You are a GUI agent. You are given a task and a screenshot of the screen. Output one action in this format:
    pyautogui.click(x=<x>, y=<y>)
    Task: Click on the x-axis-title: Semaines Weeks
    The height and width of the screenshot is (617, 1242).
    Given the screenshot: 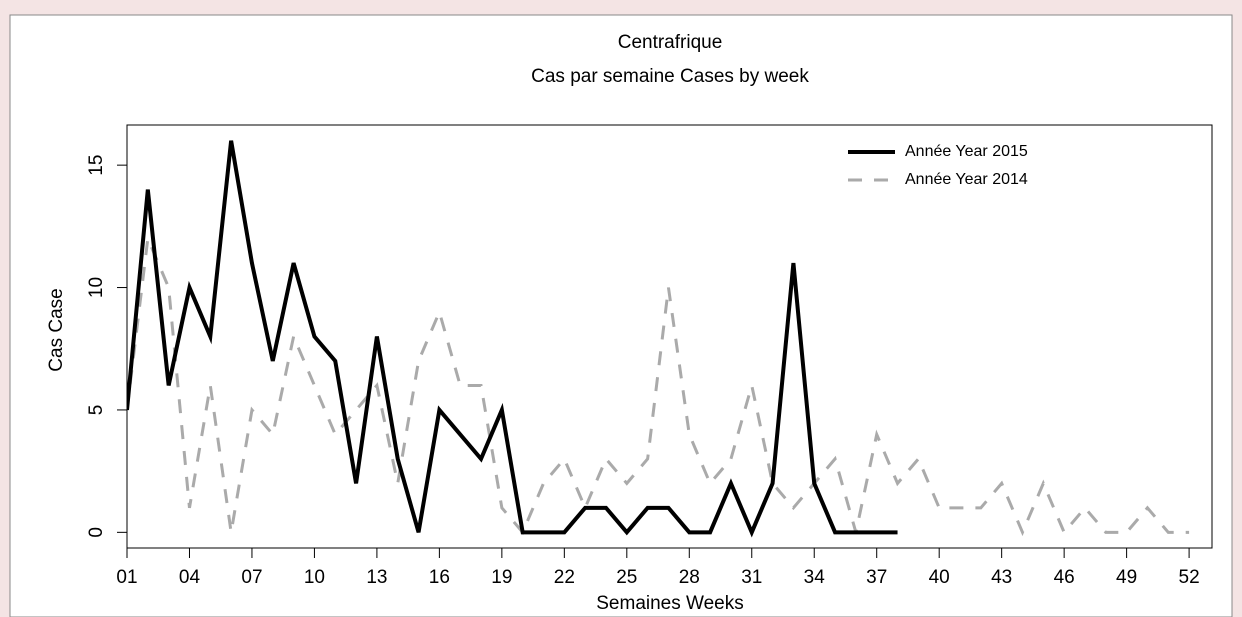 What is the action you would take?
    pyautogui.click(x=670, y=603)
    